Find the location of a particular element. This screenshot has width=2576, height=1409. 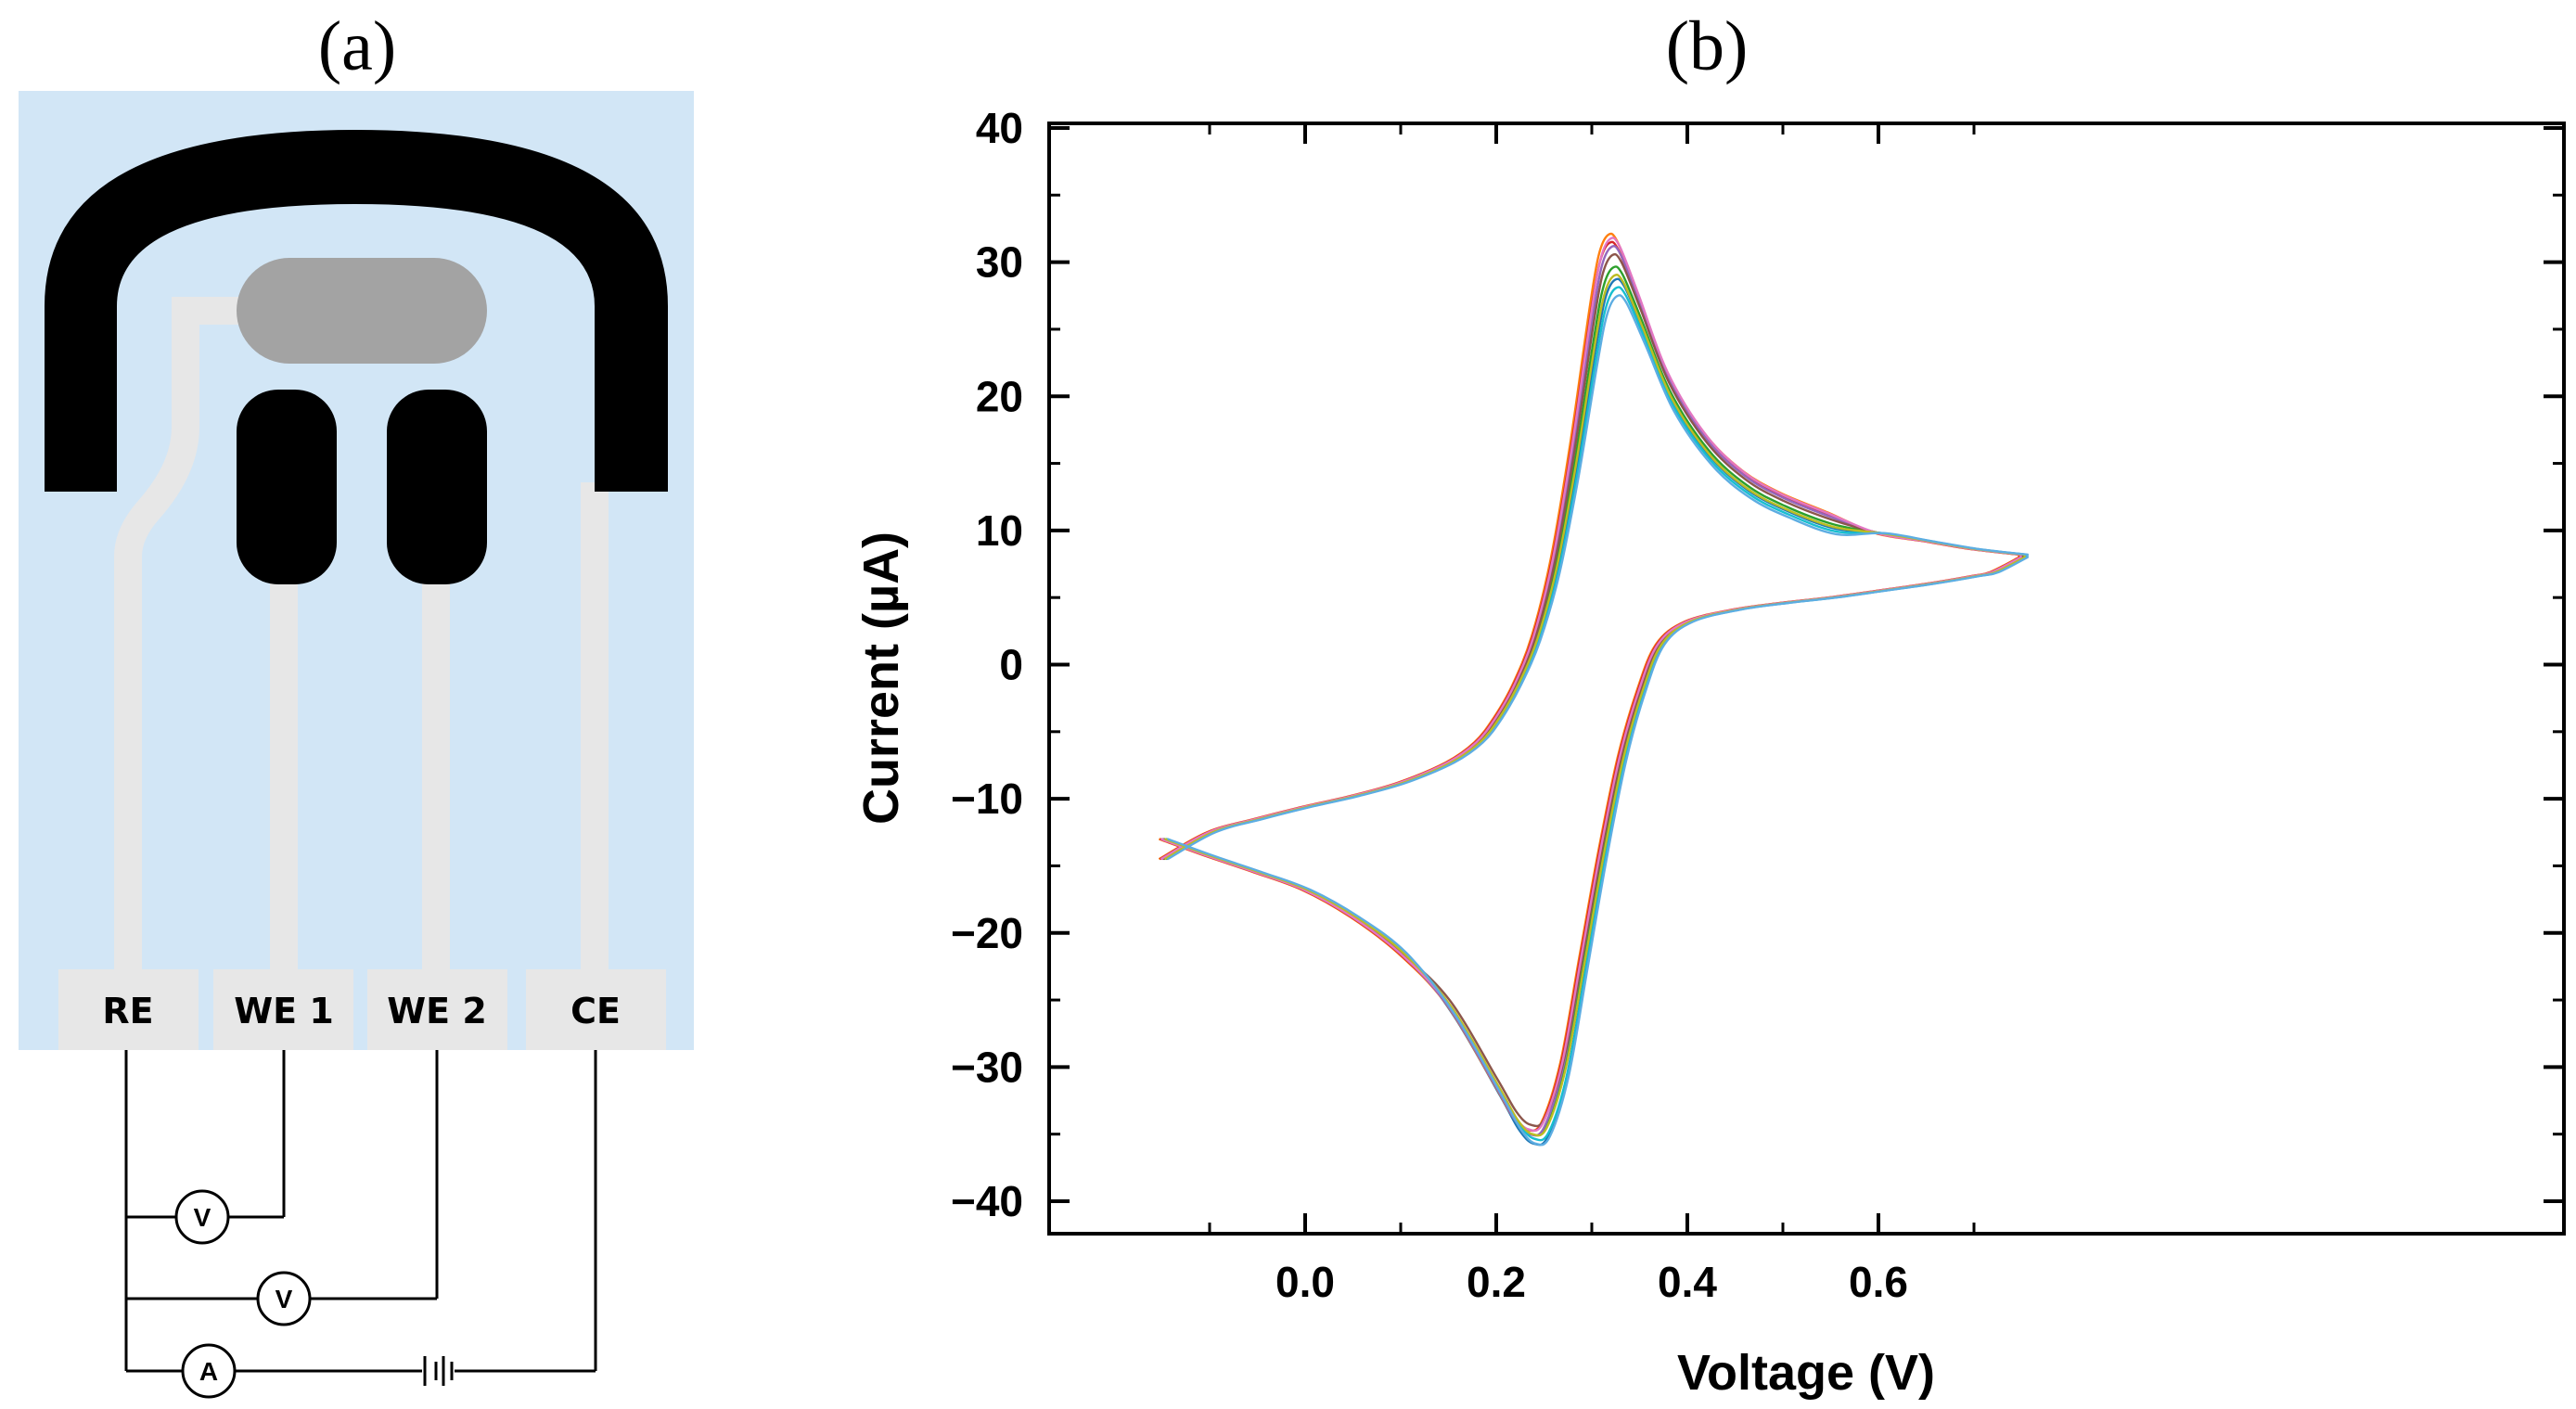

pad-label-we2: WE 2 is located at coordinates (437, 1011).